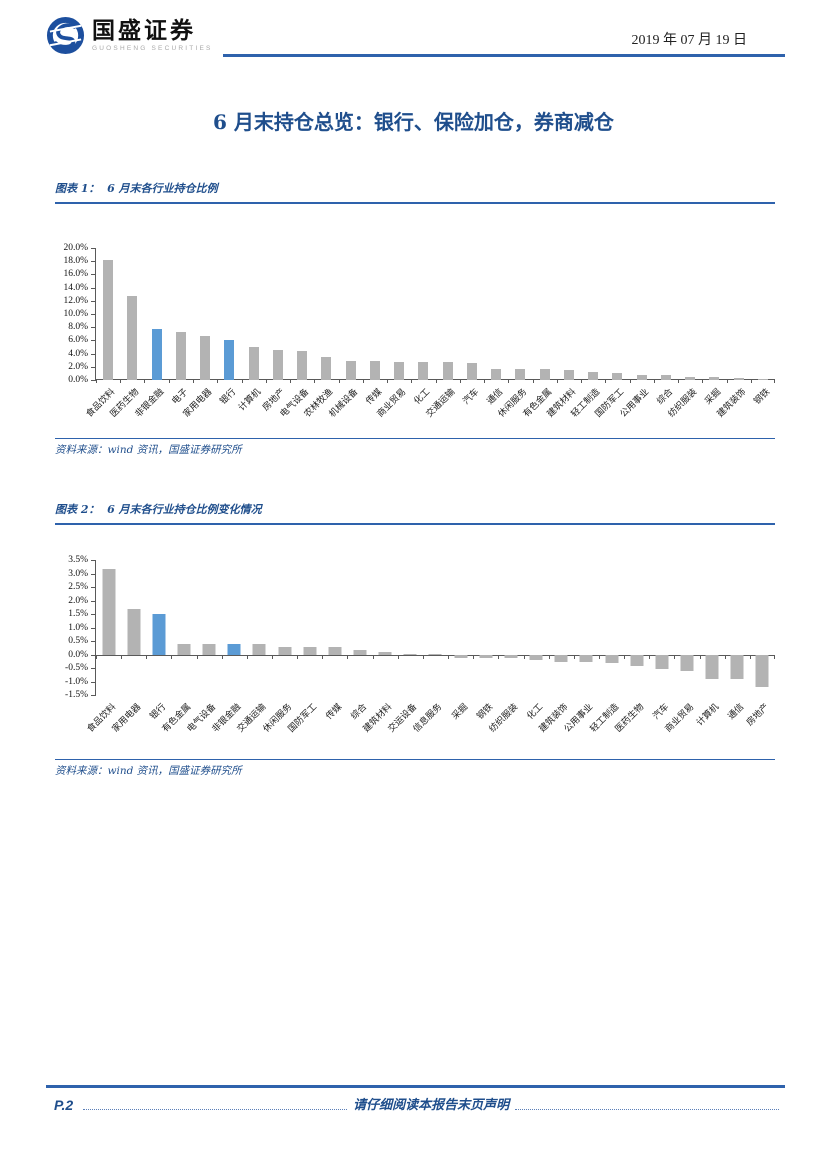 This screenshot has width=827, height=1169. What do you see at coordinates (78, 614) in the screenshot?
I see `y-axis-label: 1.5%` at bounding box center [78, 614].